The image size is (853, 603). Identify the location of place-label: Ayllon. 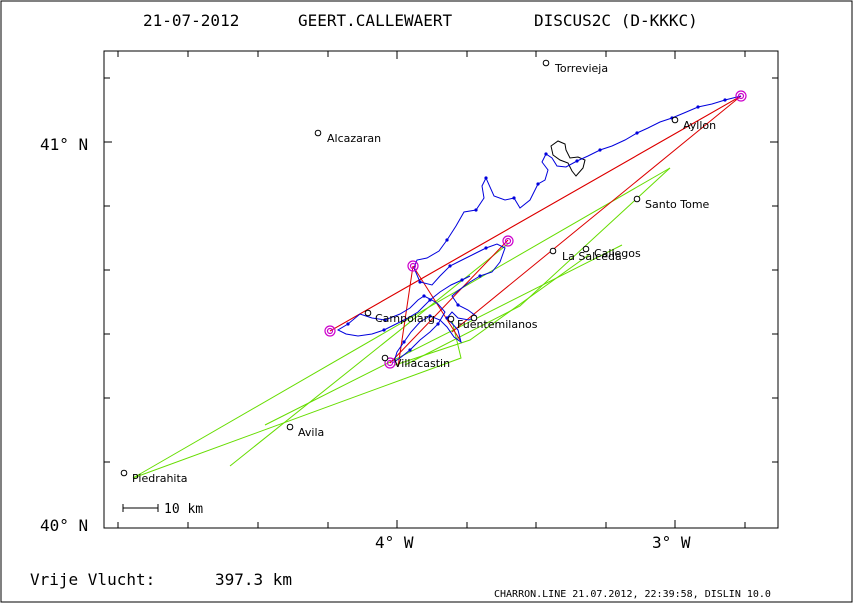
(699, 125).